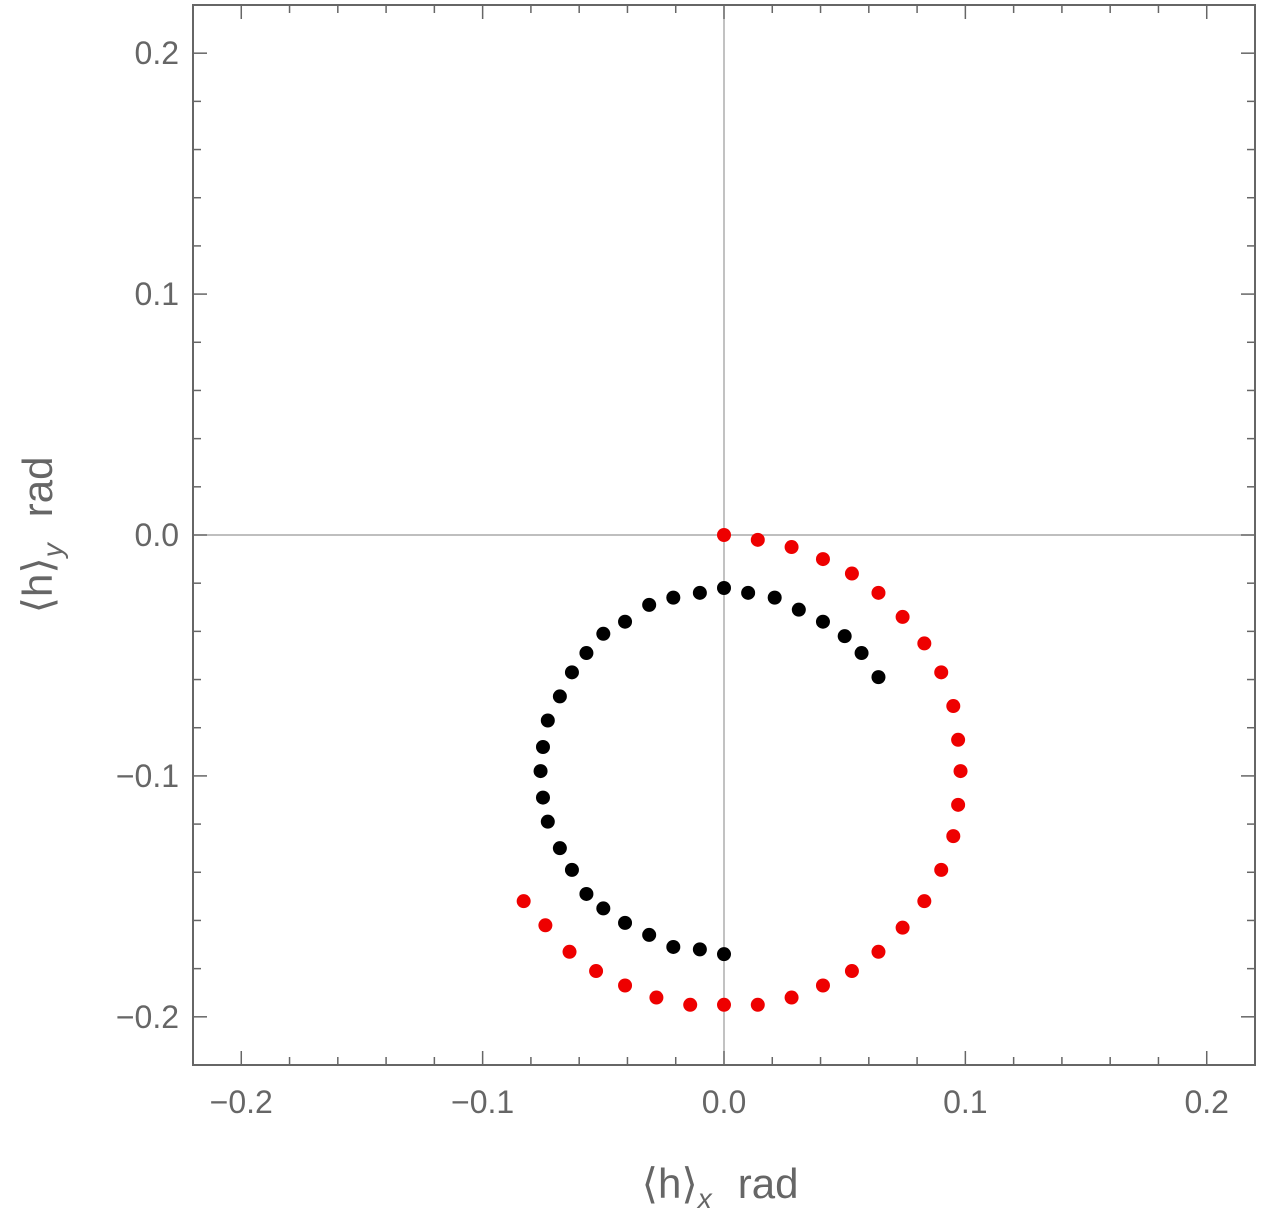 The image size is (1262, 1227). What do you see at coordinates (41, 535) in the screenshot?
I see `y-axis-title: ⟨h⟩y rad` at bounding box center [41, 535].